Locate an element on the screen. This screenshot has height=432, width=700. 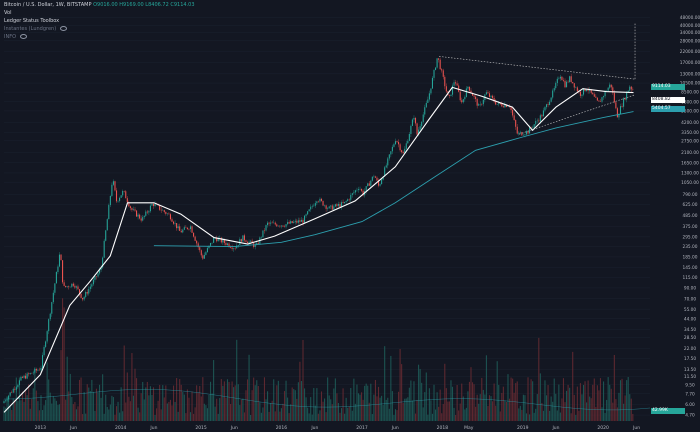
volume-legend: Vol is located at coordinates (7, 13).